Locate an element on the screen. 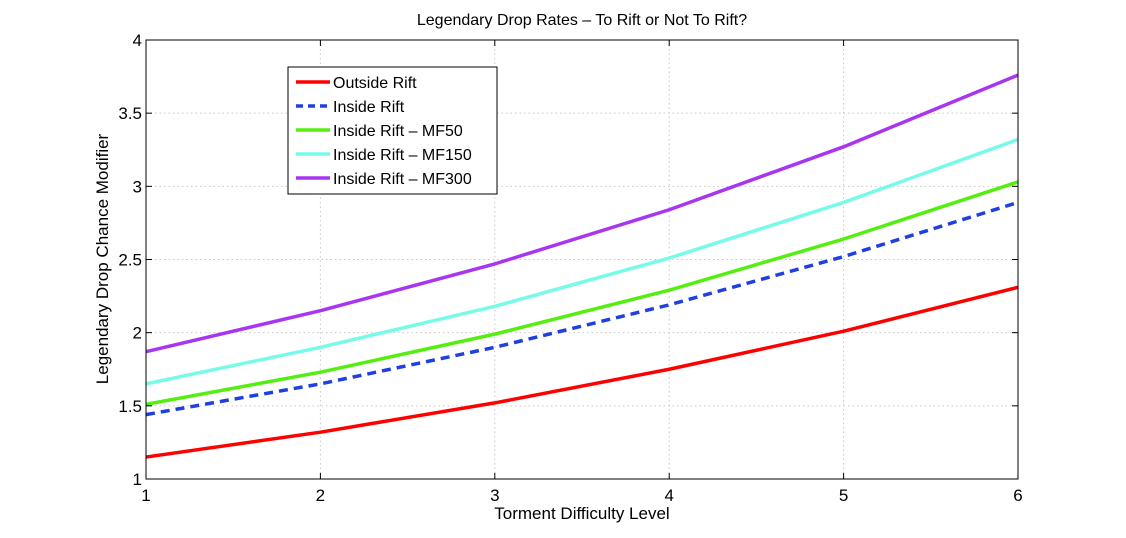 This screenshot has height=538, width=1126. legend-label-2: Inside Rift – MF50 is located at coordinates (398, 131).